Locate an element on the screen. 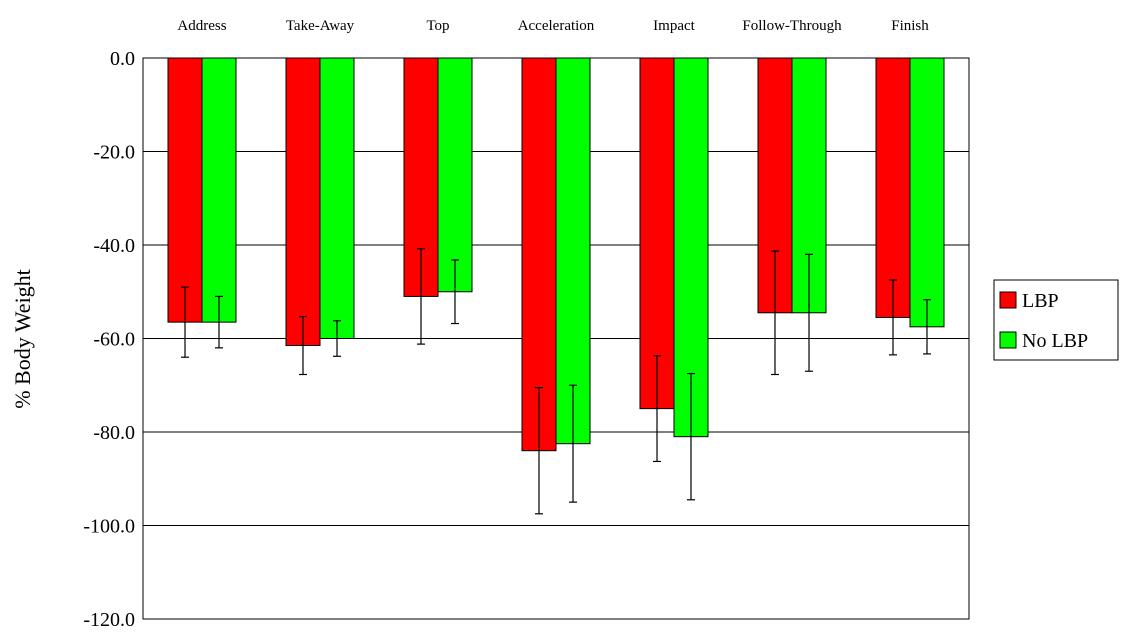  y-tick-label: -20.0 is located at coordinates (114, 153).